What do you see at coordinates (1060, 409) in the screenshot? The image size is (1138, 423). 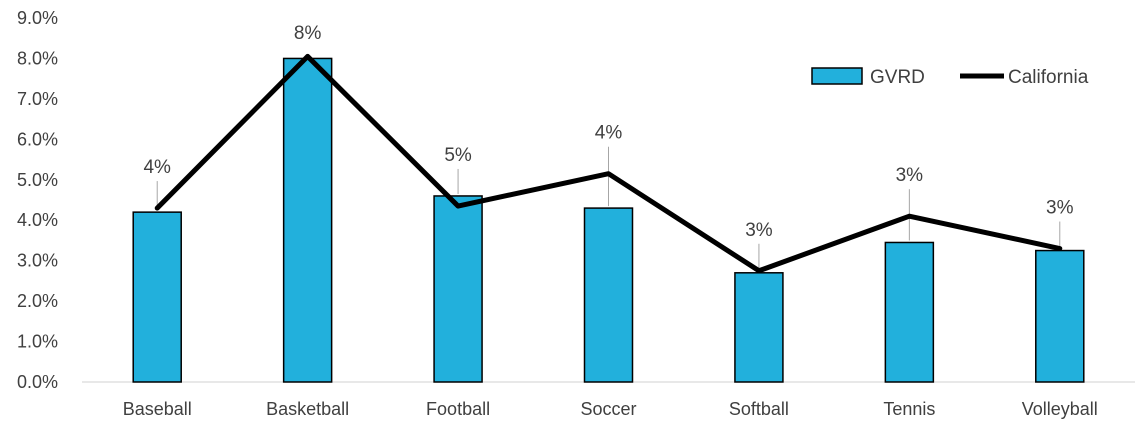 I see `x-tick-label: Volleyball` at bounding box center [1060, 409].